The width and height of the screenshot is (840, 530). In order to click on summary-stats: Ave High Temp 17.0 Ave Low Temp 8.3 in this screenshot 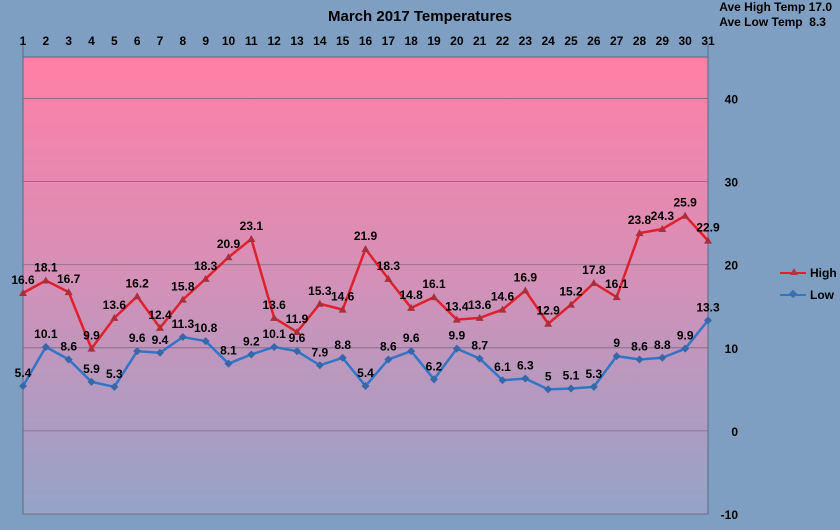, I will do `click(775, 15)`.